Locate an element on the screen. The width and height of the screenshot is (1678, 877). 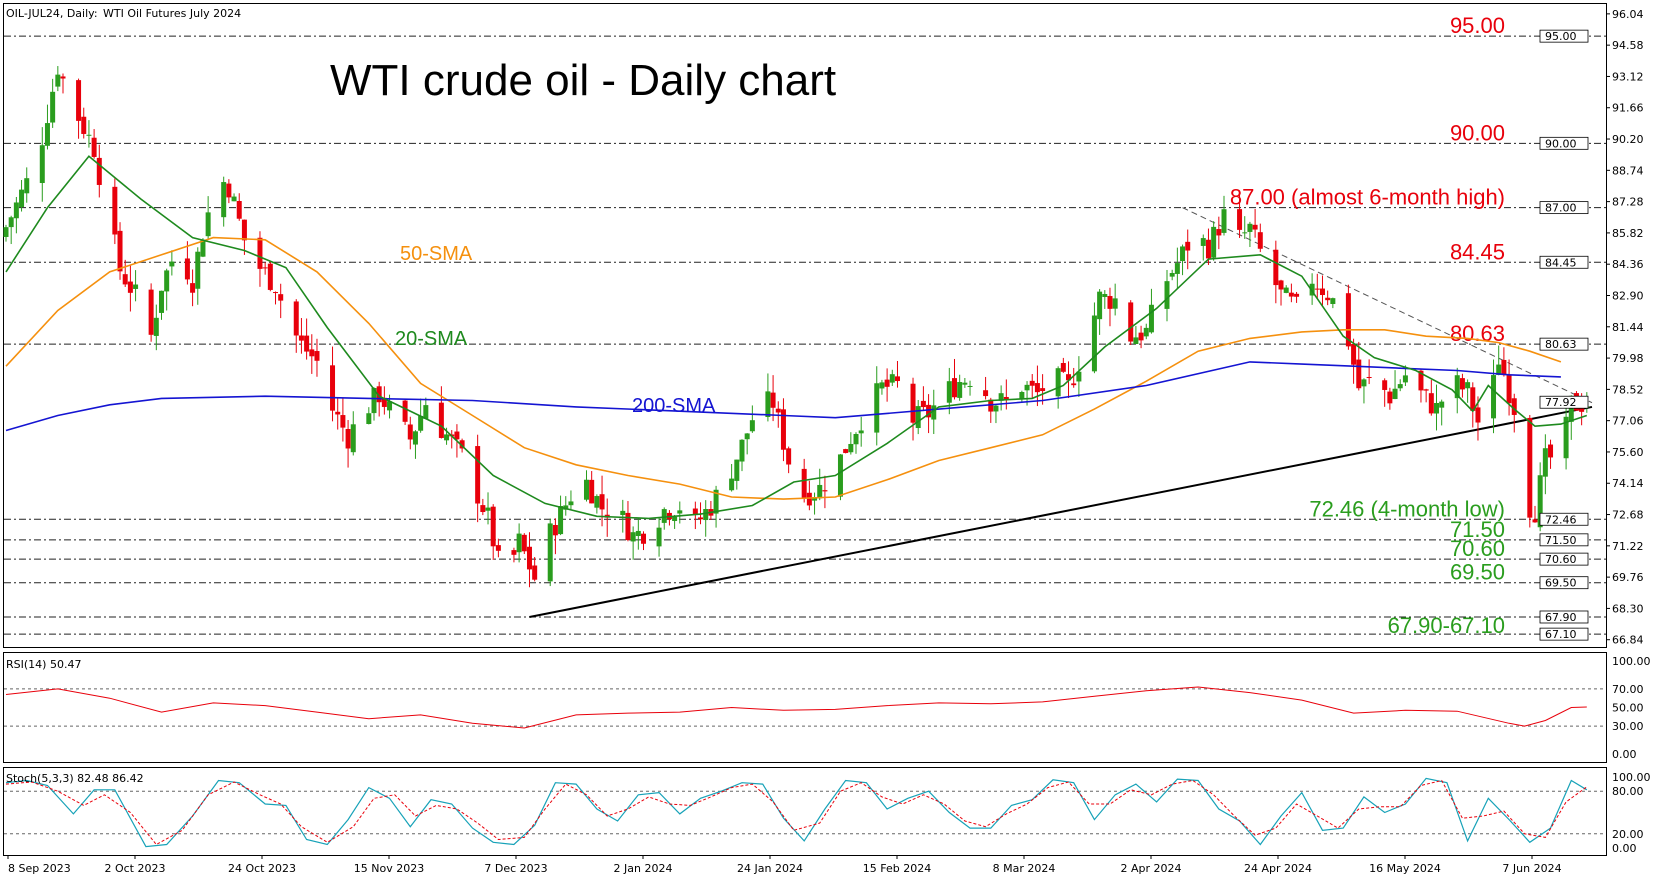
level-tag-text: 72.46 is located at coordinates (1561, 519).